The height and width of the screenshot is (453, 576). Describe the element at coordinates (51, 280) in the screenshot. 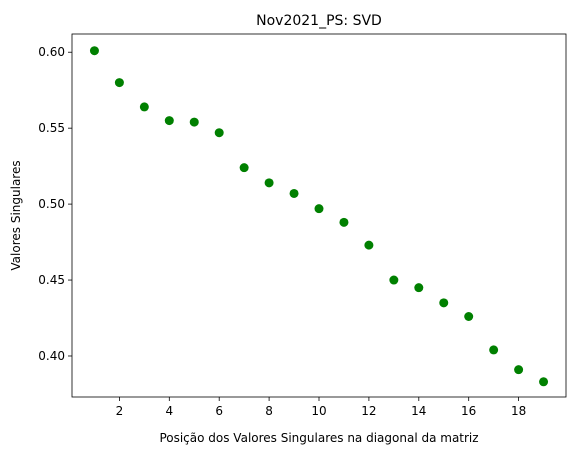

I see `y-tick-label: 0.45` at that location.